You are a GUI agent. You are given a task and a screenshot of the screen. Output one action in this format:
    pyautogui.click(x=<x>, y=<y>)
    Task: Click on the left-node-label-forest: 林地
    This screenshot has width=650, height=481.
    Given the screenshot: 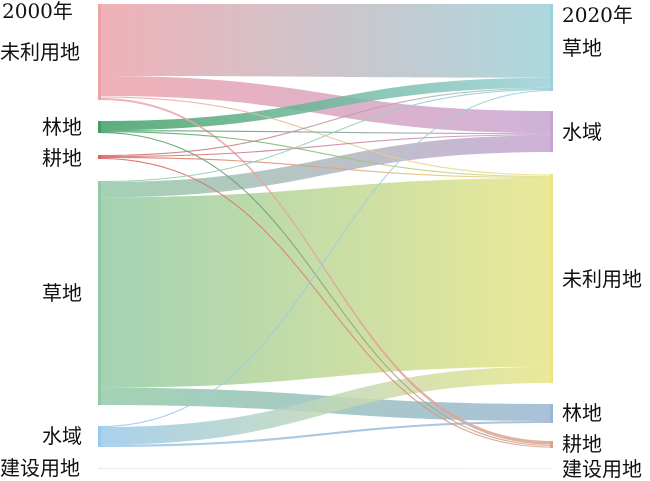 What is the action you would take?
    pyautogui.click(x=62, y=127)
    